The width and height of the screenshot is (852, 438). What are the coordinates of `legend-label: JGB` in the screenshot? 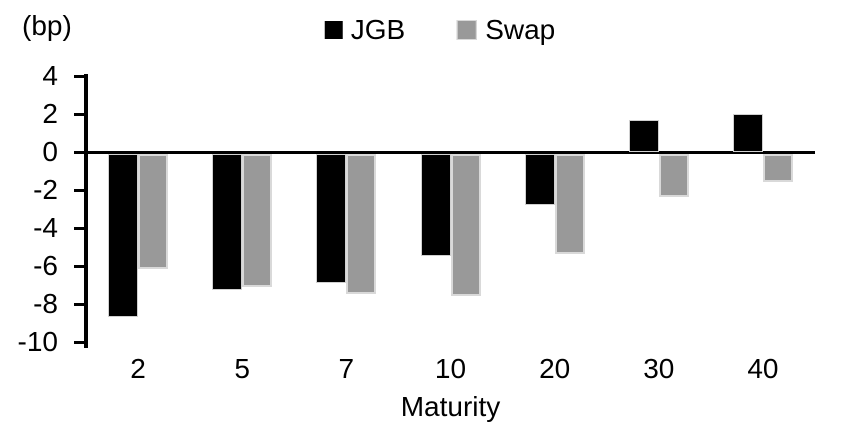 It's located at (378, 29).